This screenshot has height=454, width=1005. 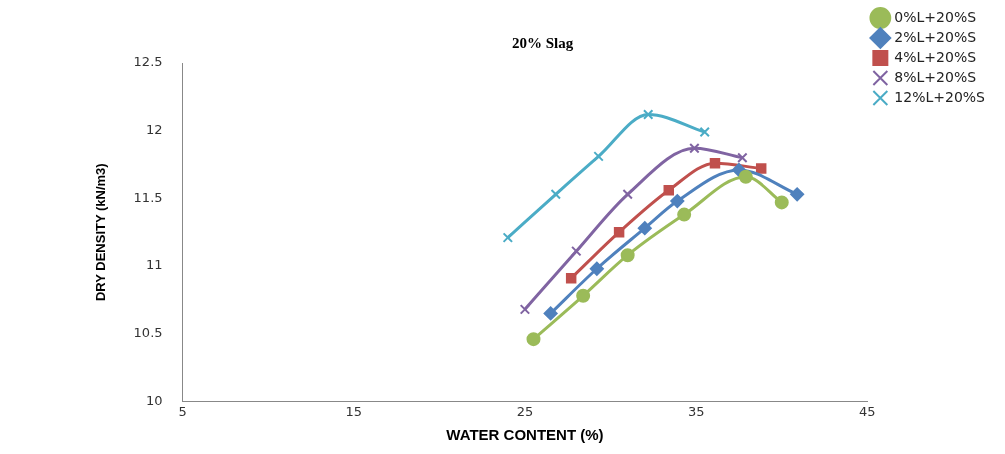 I want to click on x-axis-title: WATER CONTENT (%), so click(x=525, y=435).